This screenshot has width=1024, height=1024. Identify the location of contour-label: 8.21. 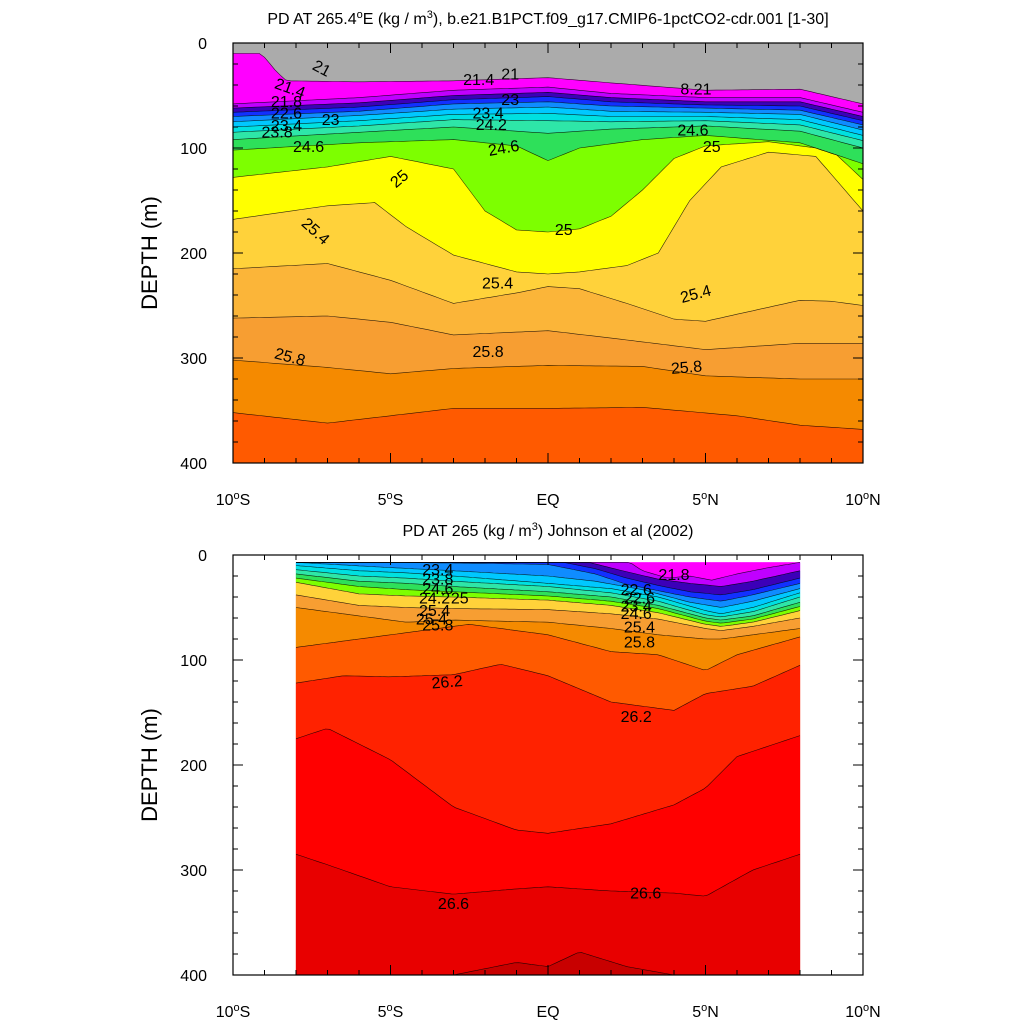
(695, 90).